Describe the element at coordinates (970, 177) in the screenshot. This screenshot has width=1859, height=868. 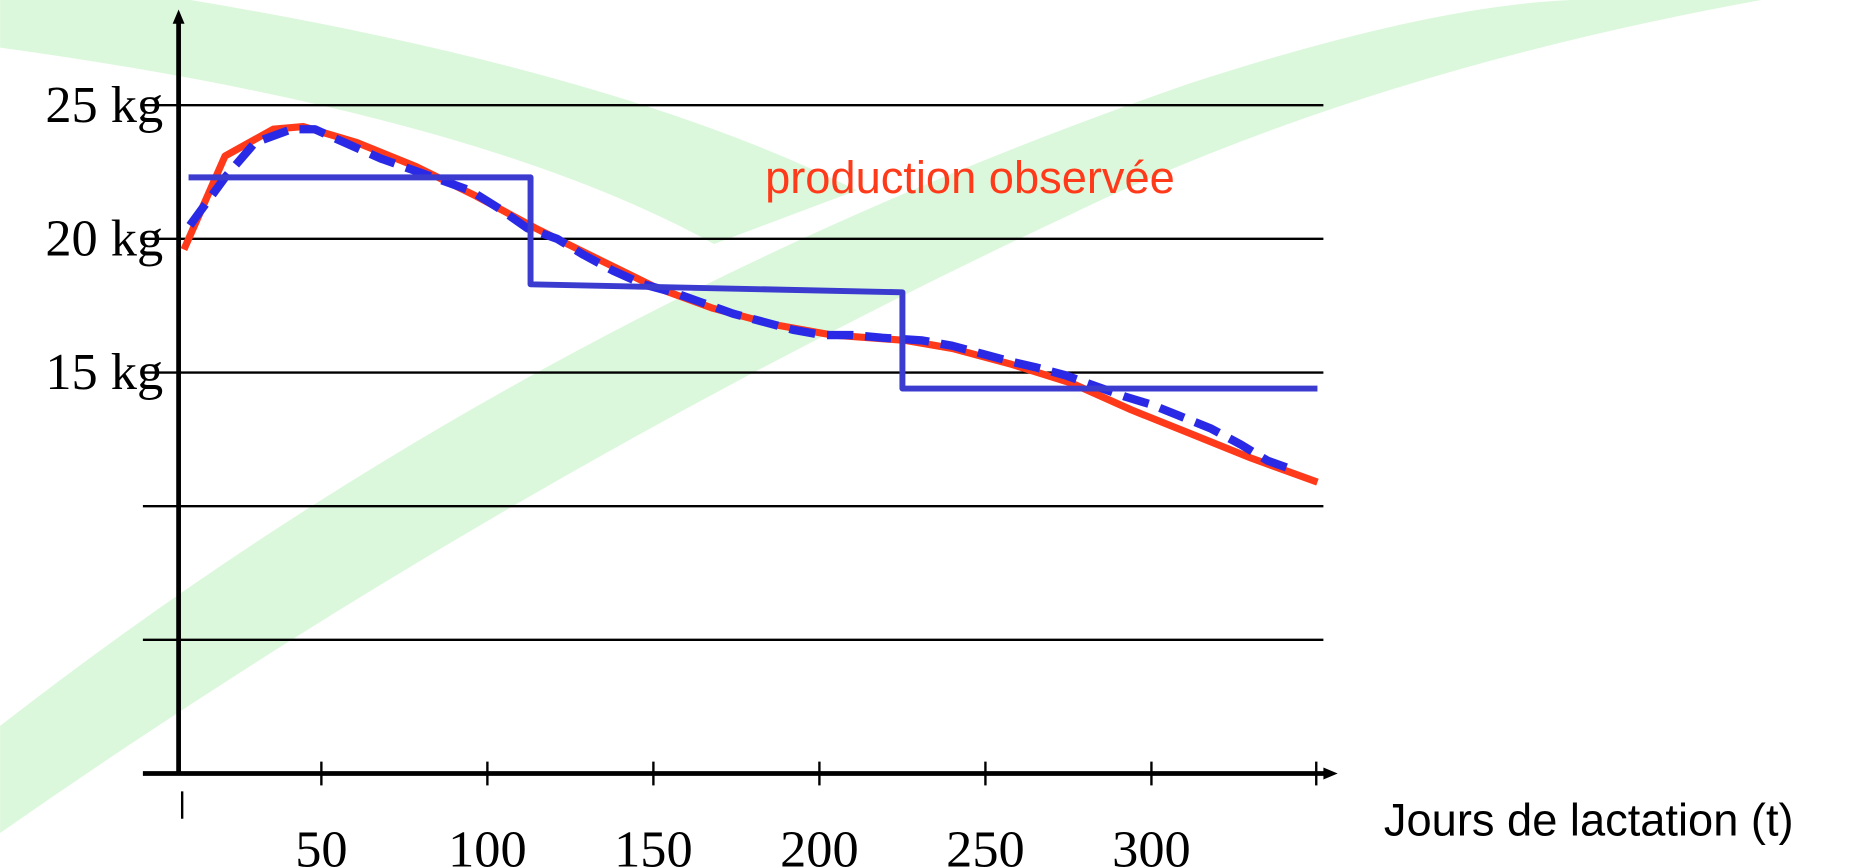
I see `annotation: production observée` at that location.